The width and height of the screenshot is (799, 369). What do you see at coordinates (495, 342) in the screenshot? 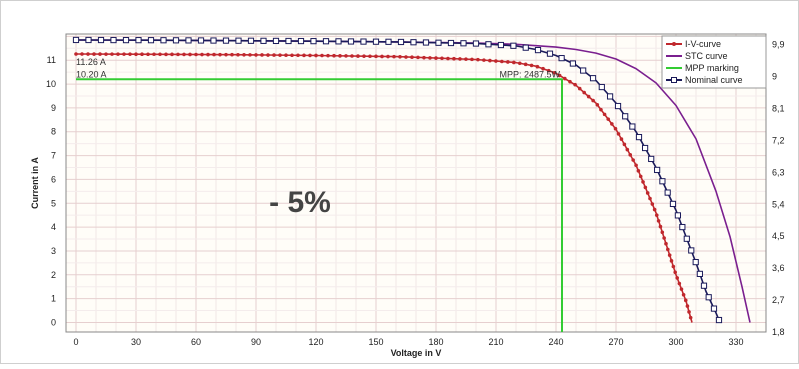
I see `x-tick-label: 210` at bounding box center [495, 342].